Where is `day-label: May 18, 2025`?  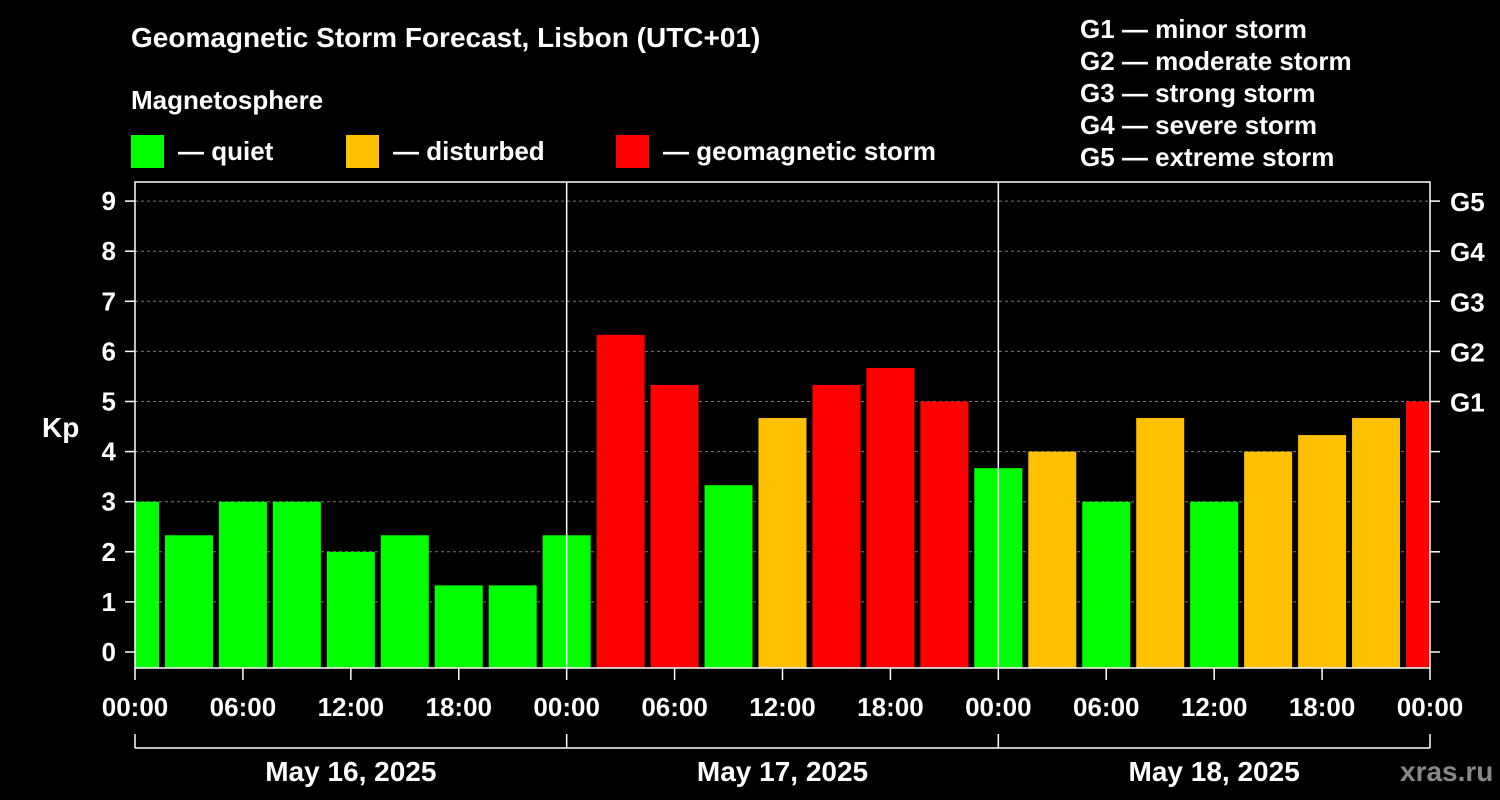 day-label: May 18, 2025 is located at coordinates (1214, 771).